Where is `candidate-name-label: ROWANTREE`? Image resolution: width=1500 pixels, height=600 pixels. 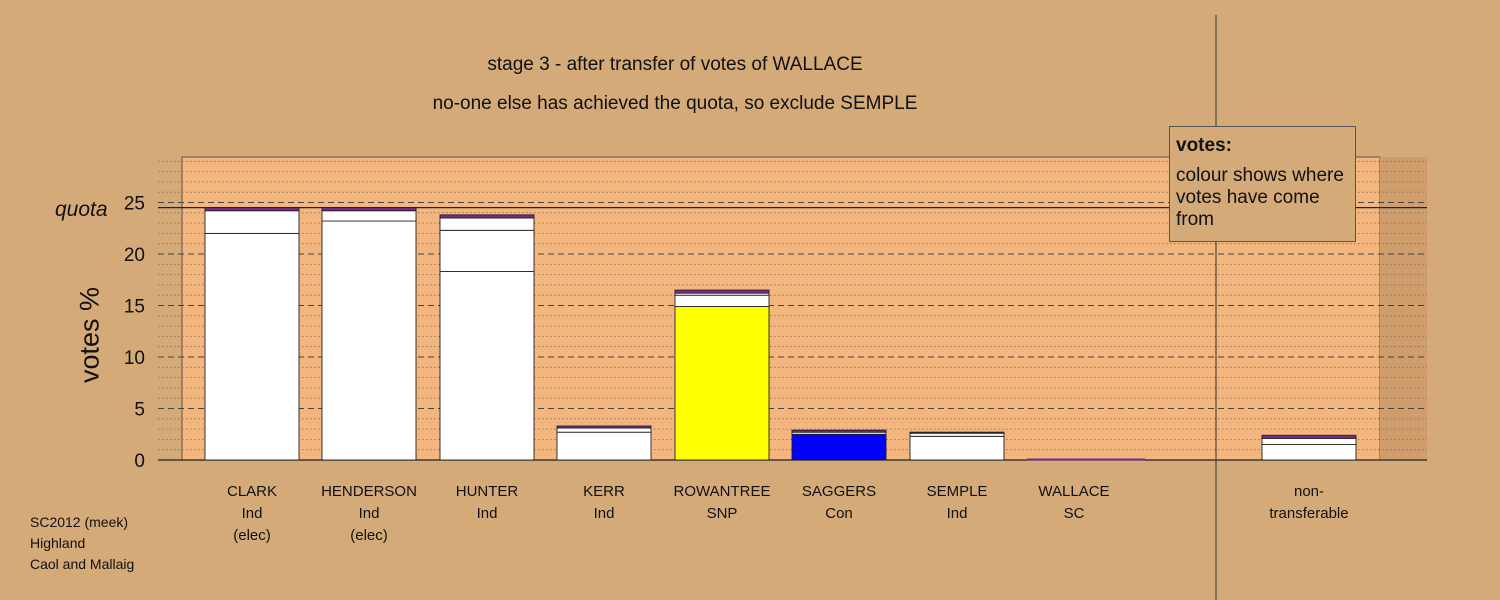 candidate-name-label: ROWANTREE is located at coordinates (722, 491).